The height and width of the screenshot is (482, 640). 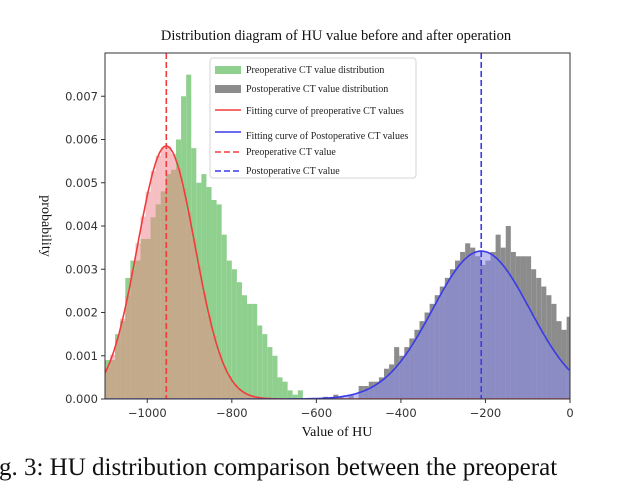 I want to click on y-tick-label: 0.003, so click(x=81, y=269).